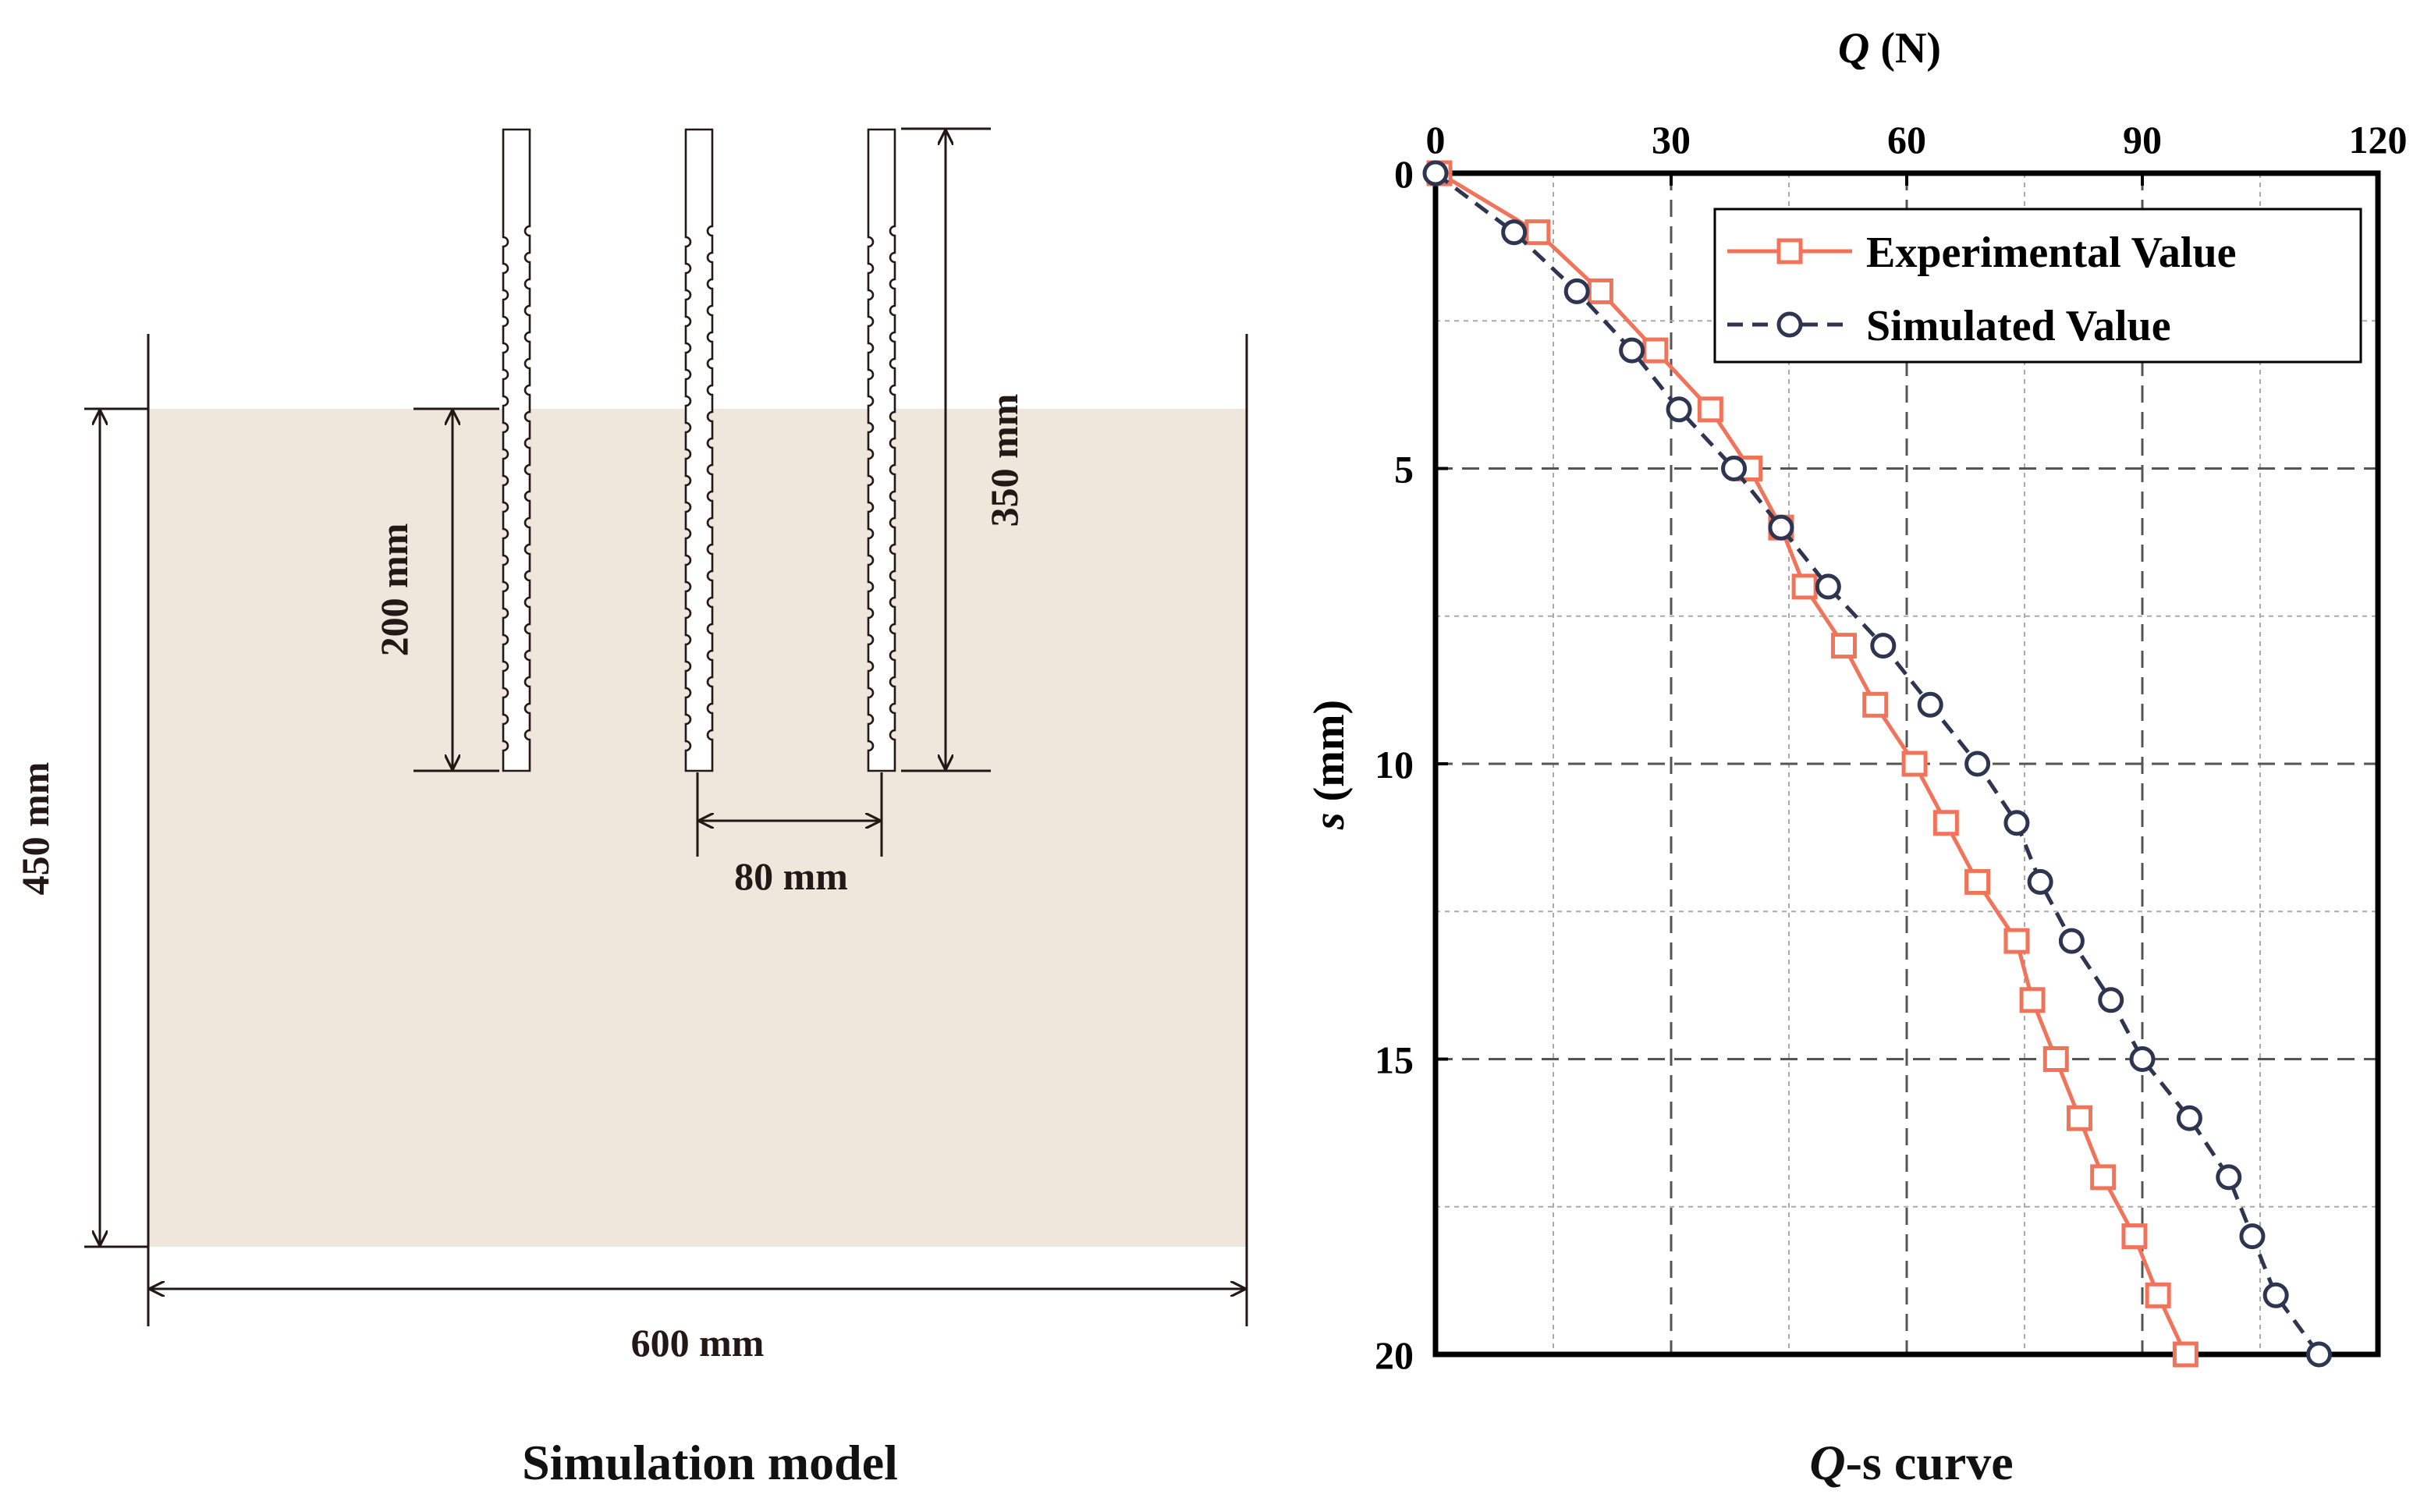  I want to click on left-axis-title: s (mm), so click(1329, 765).